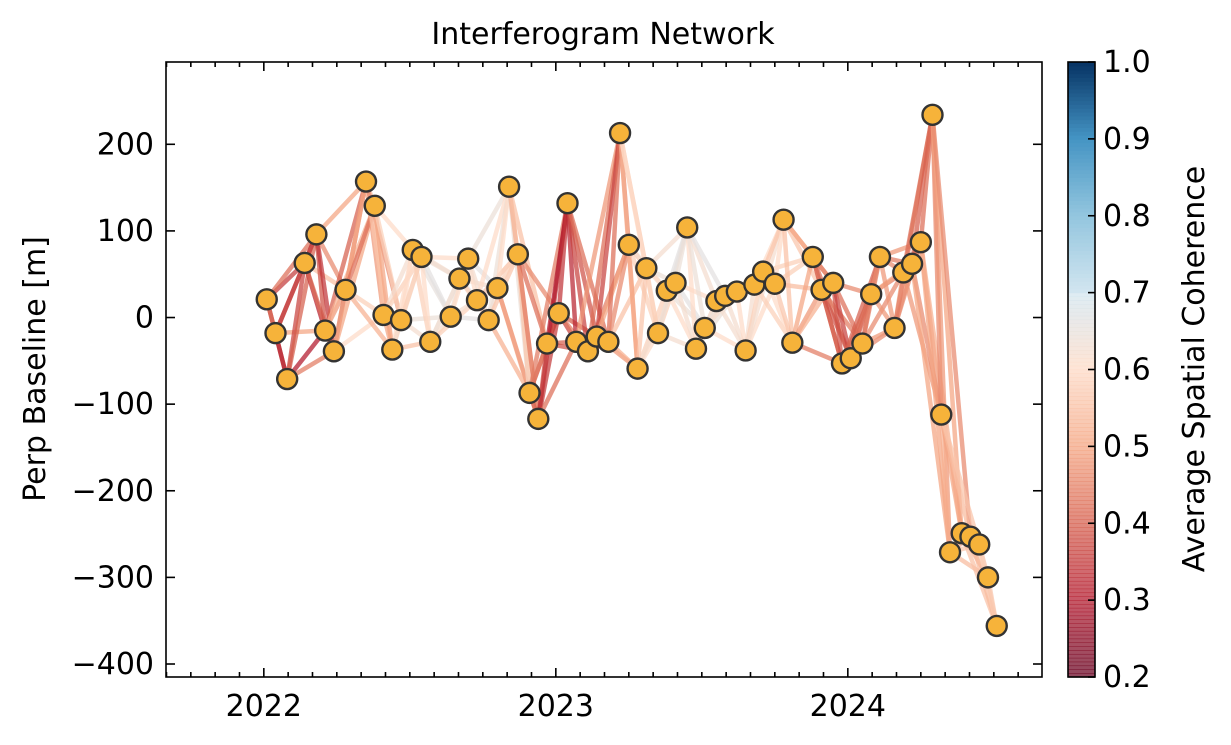  What do you see at coordinates (1127, 446) in the screenshot?
I see `colorbar-tick-label: 0.5` at bounding box center [1127, 446].